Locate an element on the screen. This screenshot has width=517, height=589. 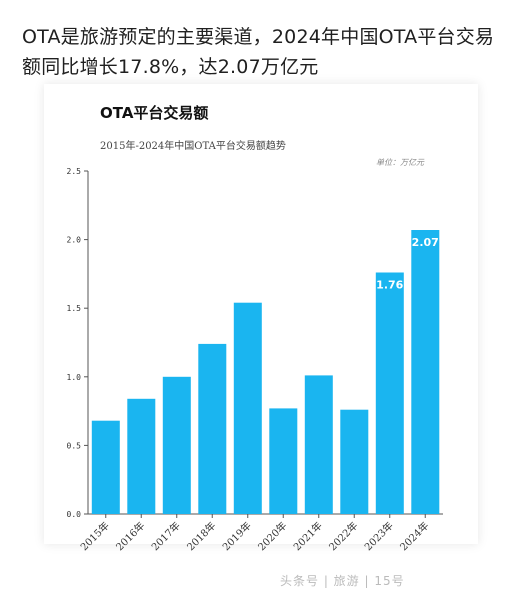
y-tick-label: 1.0 is located at coordinates (74, 377).